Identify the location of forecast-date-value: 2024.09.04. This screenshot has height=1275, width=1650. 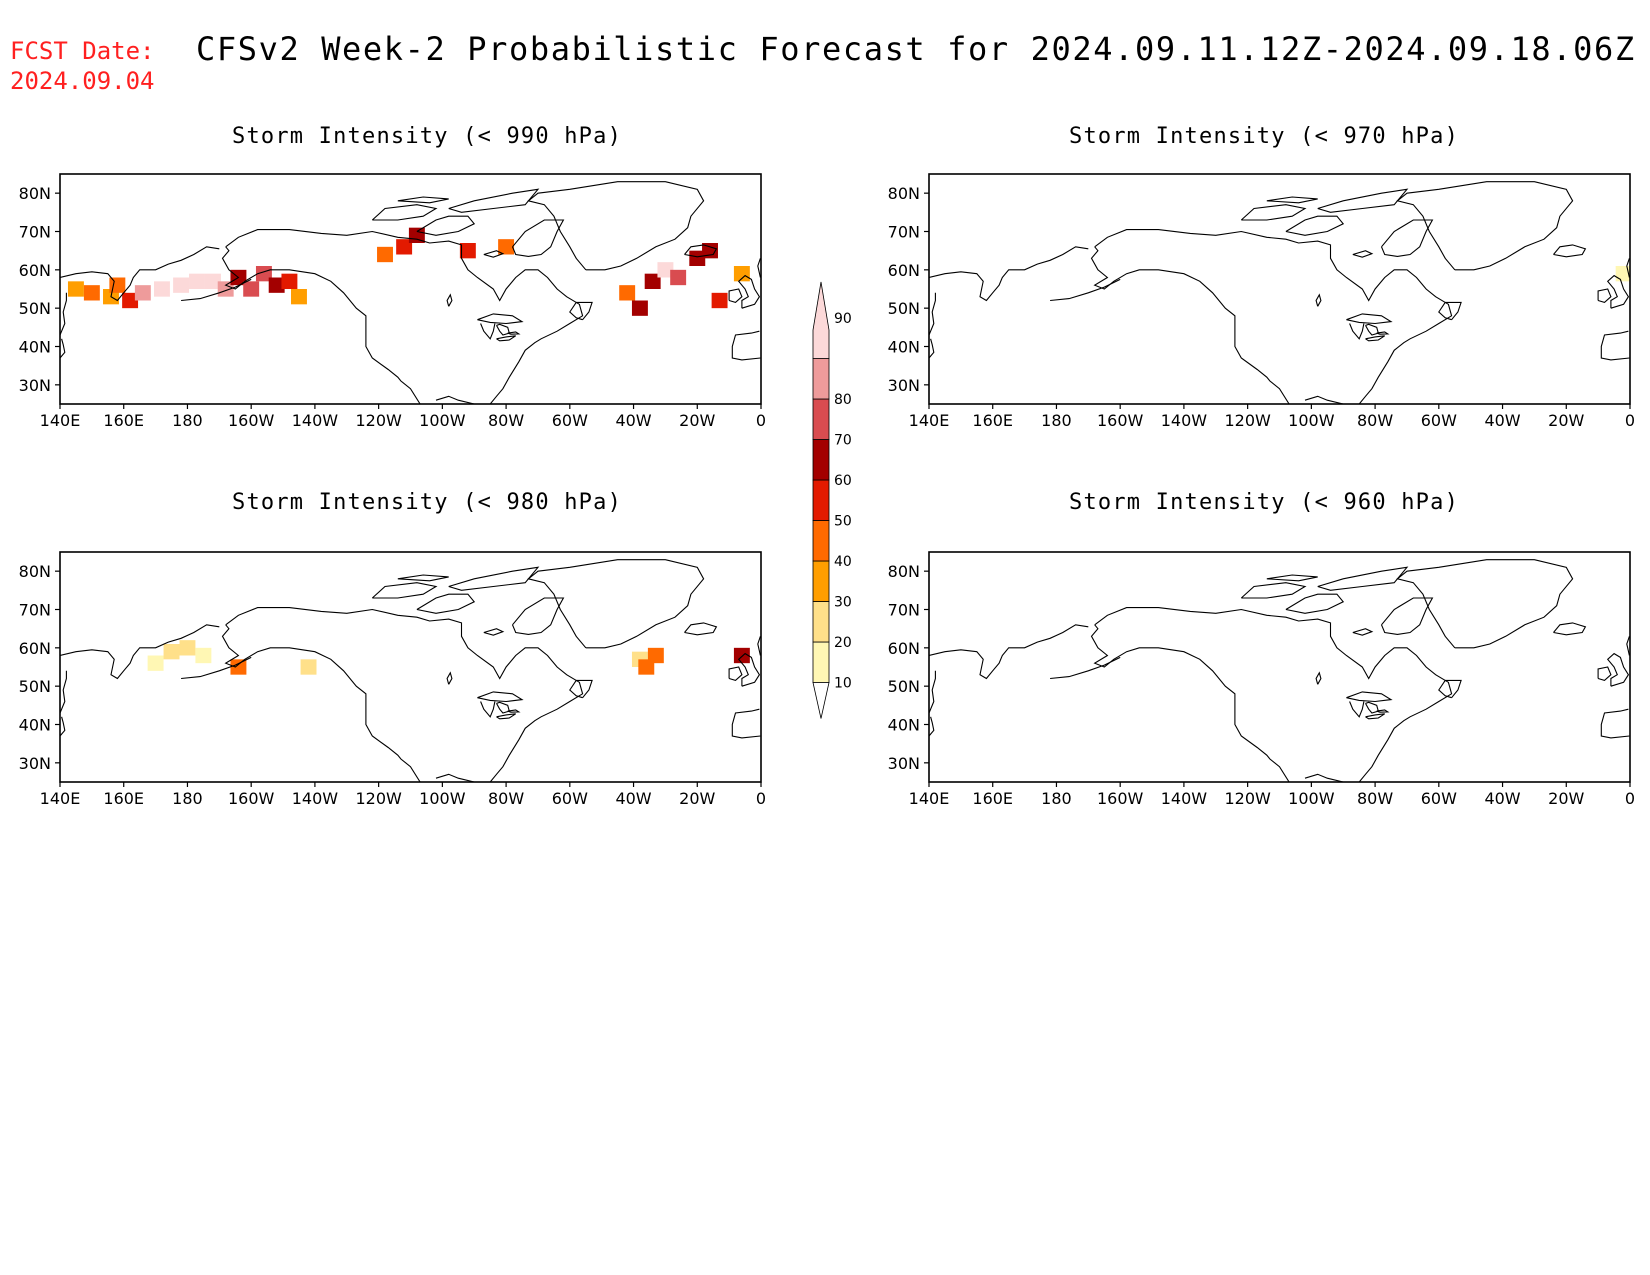
(82, 81).